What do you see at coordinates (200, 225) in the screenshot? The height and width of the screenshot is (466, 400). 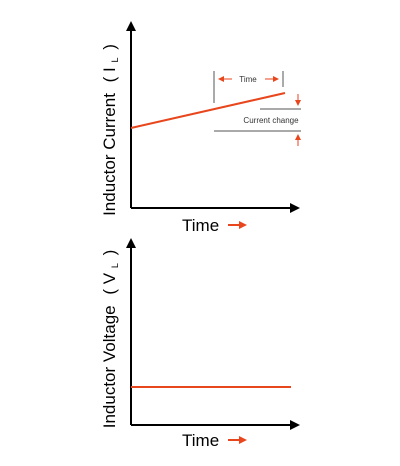 I see `current-x-label: Time` at bounding box center [200, 225].